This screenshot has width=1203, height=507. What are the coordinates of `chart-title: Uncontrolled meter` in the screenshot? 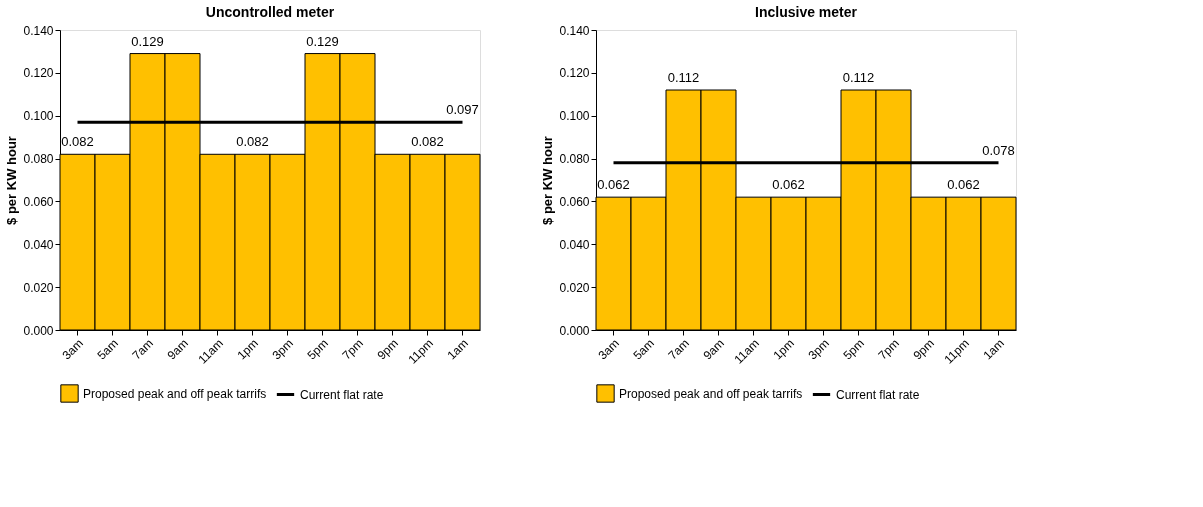 It's located at (270, 12).